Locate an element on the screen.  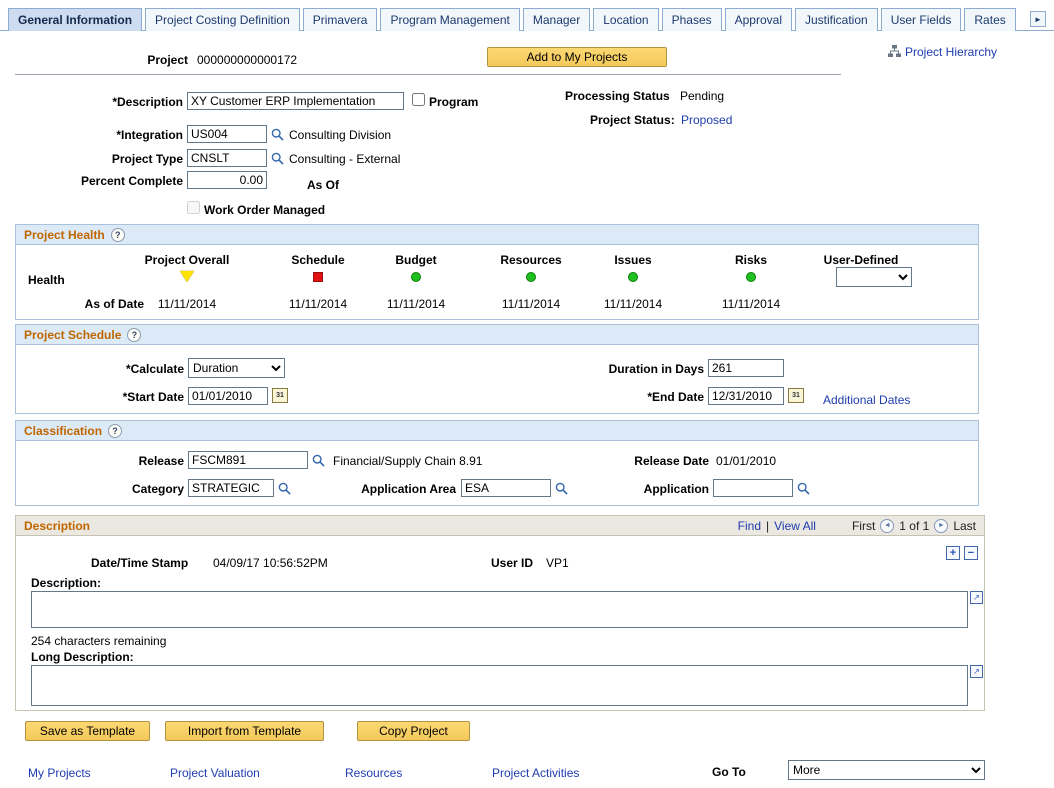
view-all-link: View All is located at coordinates (795, 525).